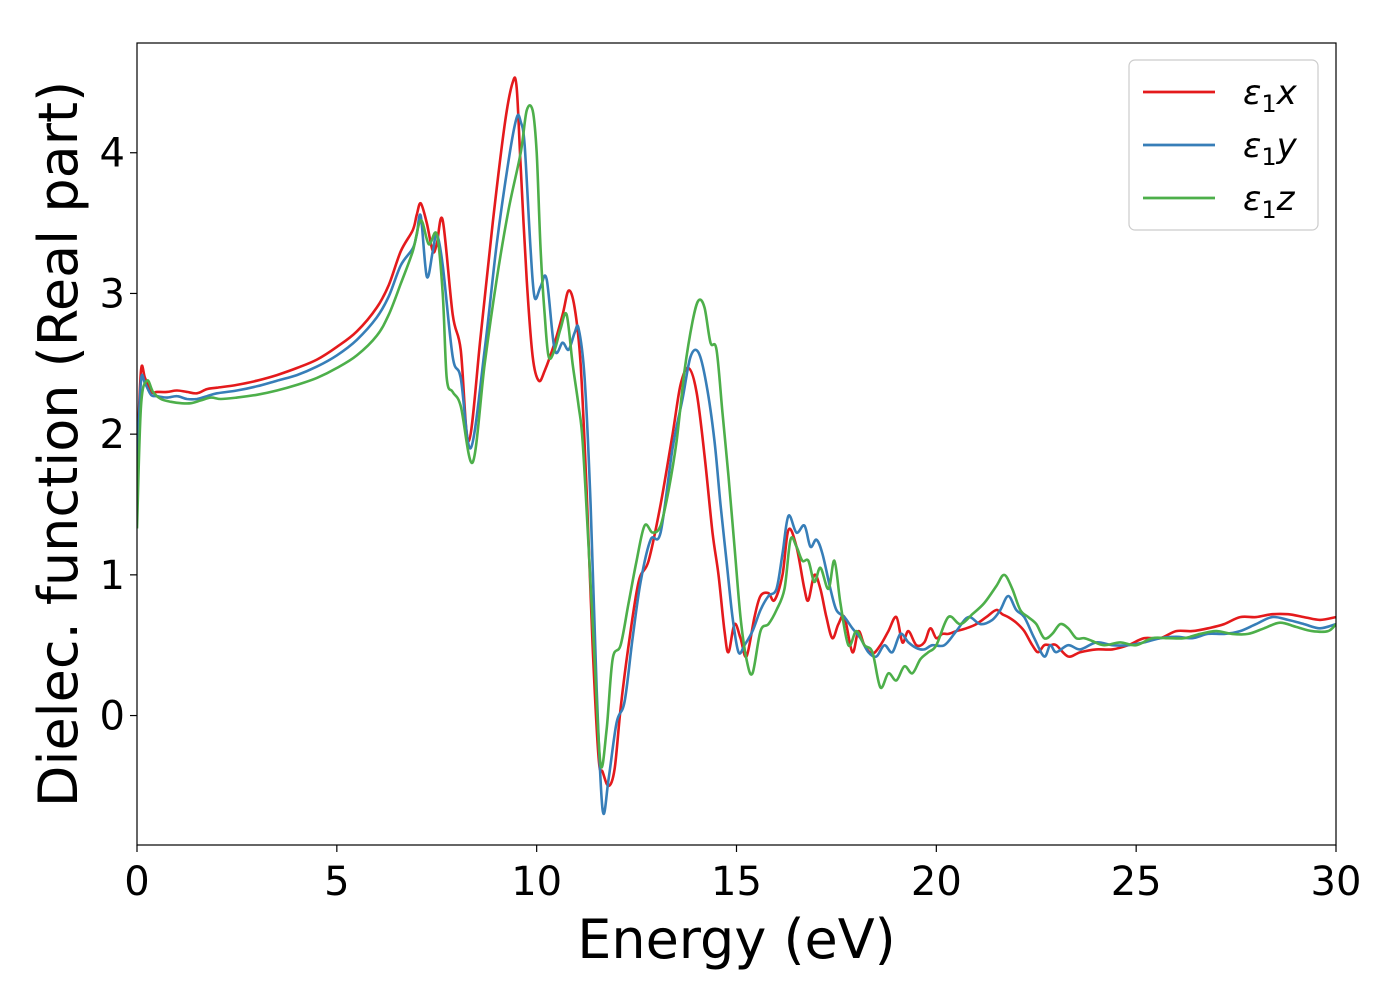 The width and height of the screenshot is (1400, 1000). What do you see at coordinates (58, 444) in the screenshot?
I see `y-axis-title: Dielec. function (Real part)` at bounding box center [58, 444].